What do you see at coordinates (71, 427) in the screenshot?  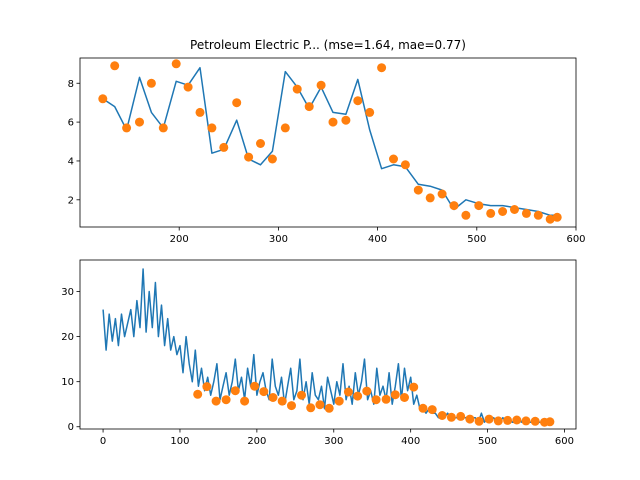 I see `y-tick-label: 0` at bounding box center [71, 427].